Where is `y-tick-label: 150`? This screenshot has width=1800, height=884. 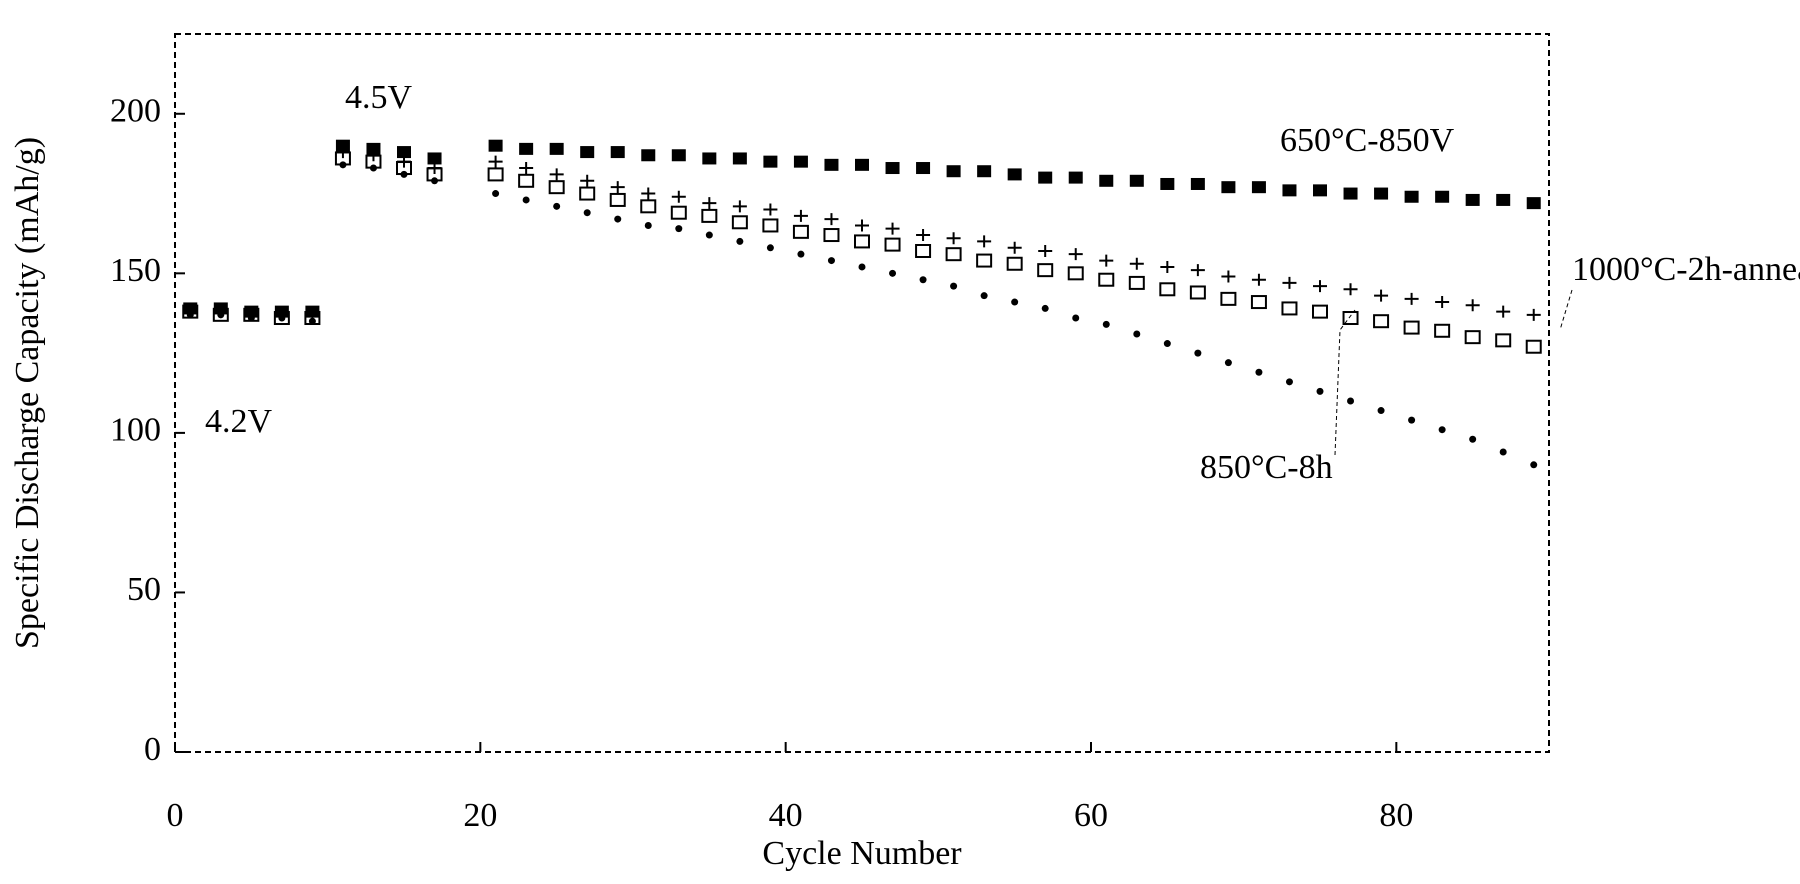 y-tick-label: 150 is located at coordinates (135, 270).